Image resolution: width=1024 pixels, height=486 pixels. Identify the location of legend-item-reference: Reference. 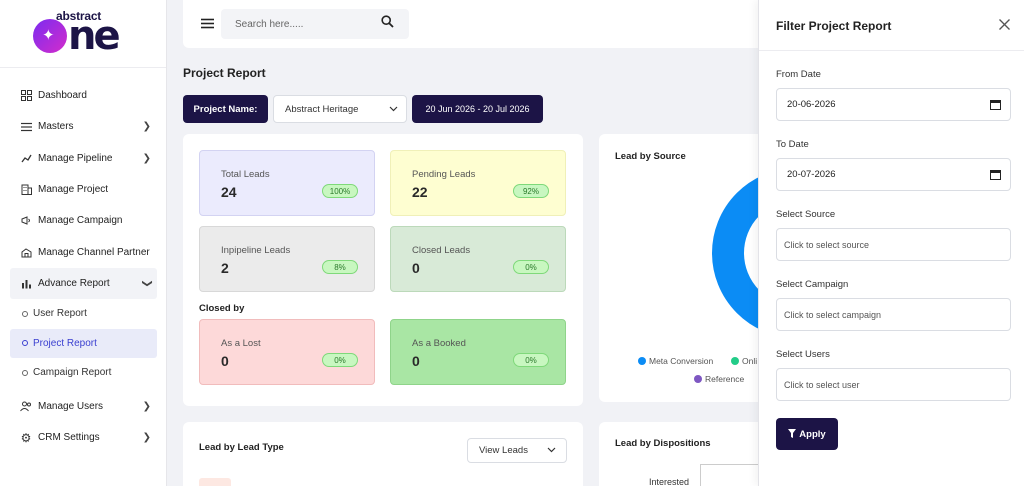
(719, 379).